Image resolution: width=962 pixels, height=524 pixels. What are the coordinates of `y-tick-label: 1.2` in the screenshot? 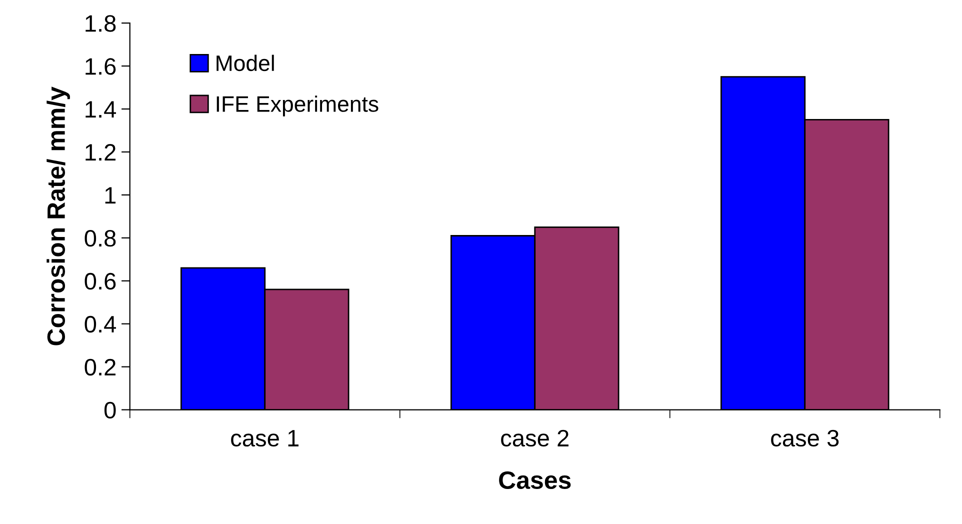 It's located at (101, 152).